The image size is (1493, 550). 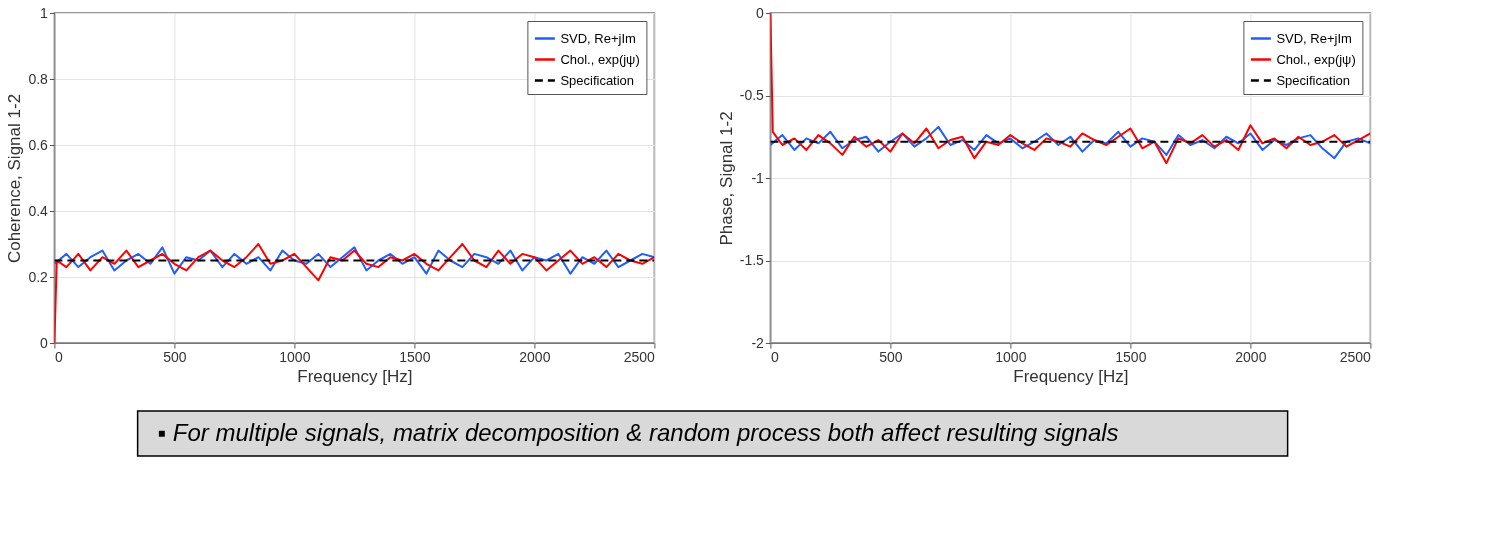 What do you see at coordinates (38, 78) in the screenshot?
I see `y-tick-label: 0.8` at bounding box center [38, 78].